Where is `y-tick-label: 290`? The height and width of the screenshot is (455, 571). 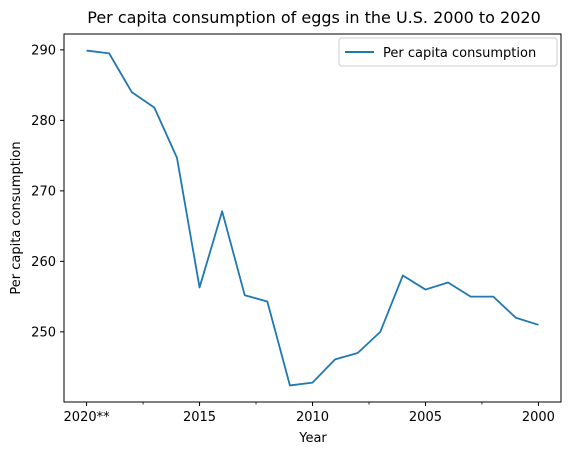 y-tick-label: 290 is located at coordinates (43, 50).